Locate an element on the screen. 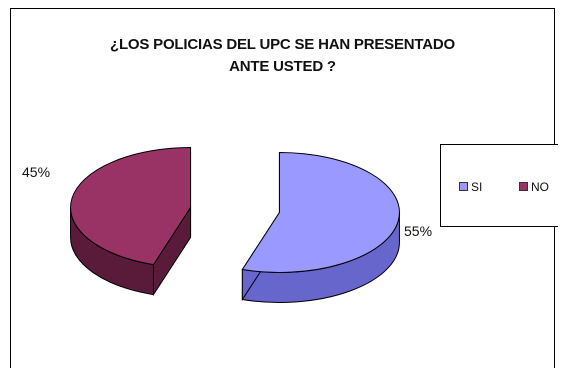  pie-slice-si is located at coordinates (320, 227).